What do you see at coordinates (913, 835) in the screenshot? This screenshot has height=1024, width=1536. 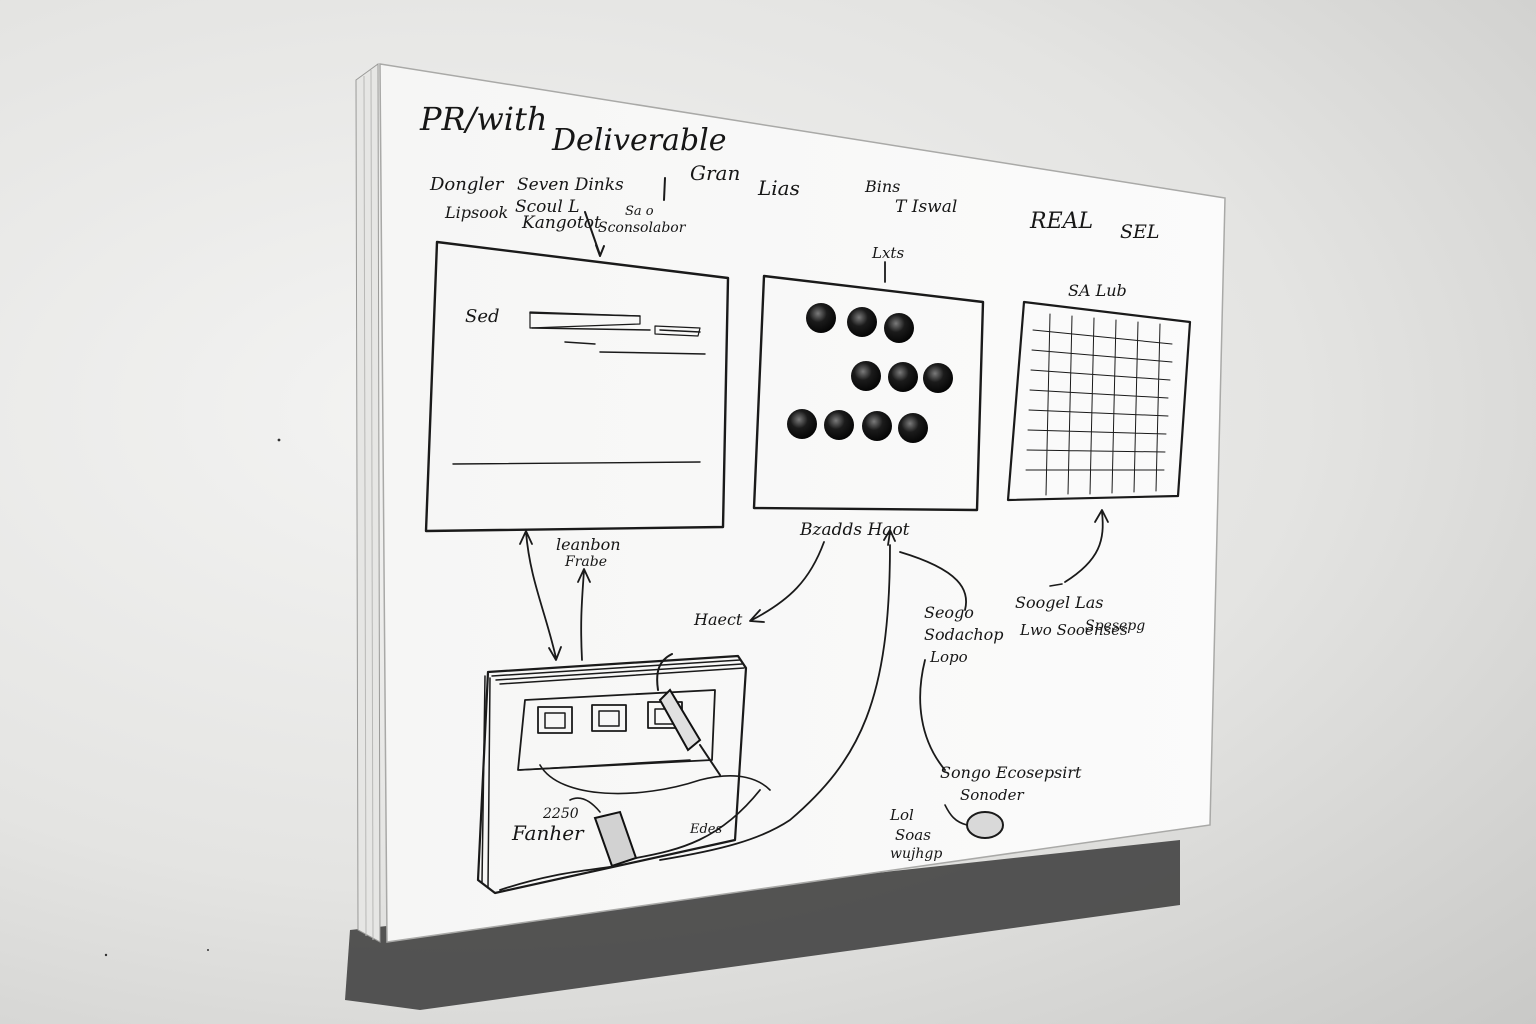 I see `note-d2: Soas` at bounding box center [913, 835].